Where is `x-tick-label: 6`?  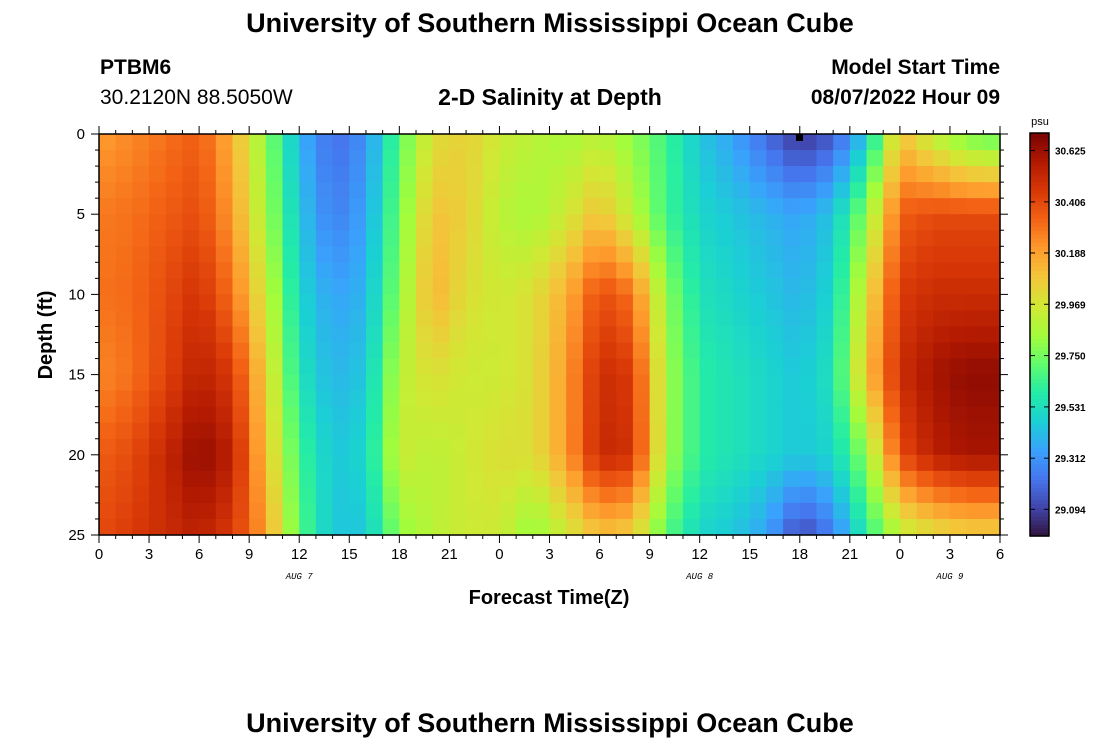
x-tick-label: 6 is located at coordinates (199, 554).